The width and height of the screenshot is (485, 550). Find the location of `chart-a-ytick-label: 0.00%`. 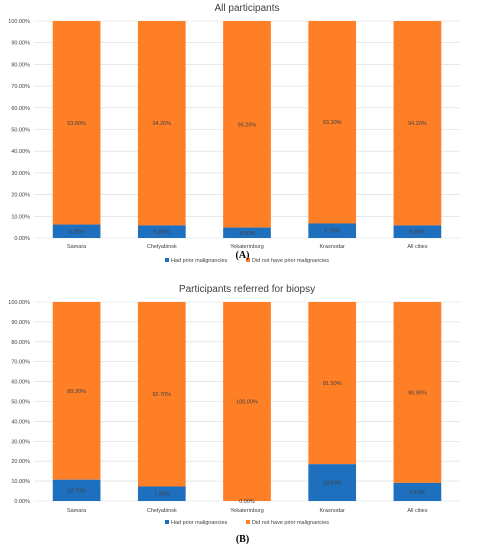

chart-a-ytick-label: 0.00% is located at coordinates (22, 239).